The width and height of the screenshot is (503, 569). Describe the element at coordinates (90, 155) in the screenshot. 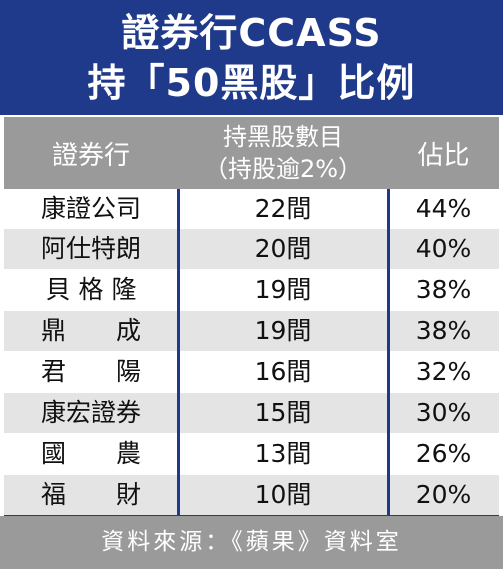

I see `header-broker-label: 證券行` at that location.